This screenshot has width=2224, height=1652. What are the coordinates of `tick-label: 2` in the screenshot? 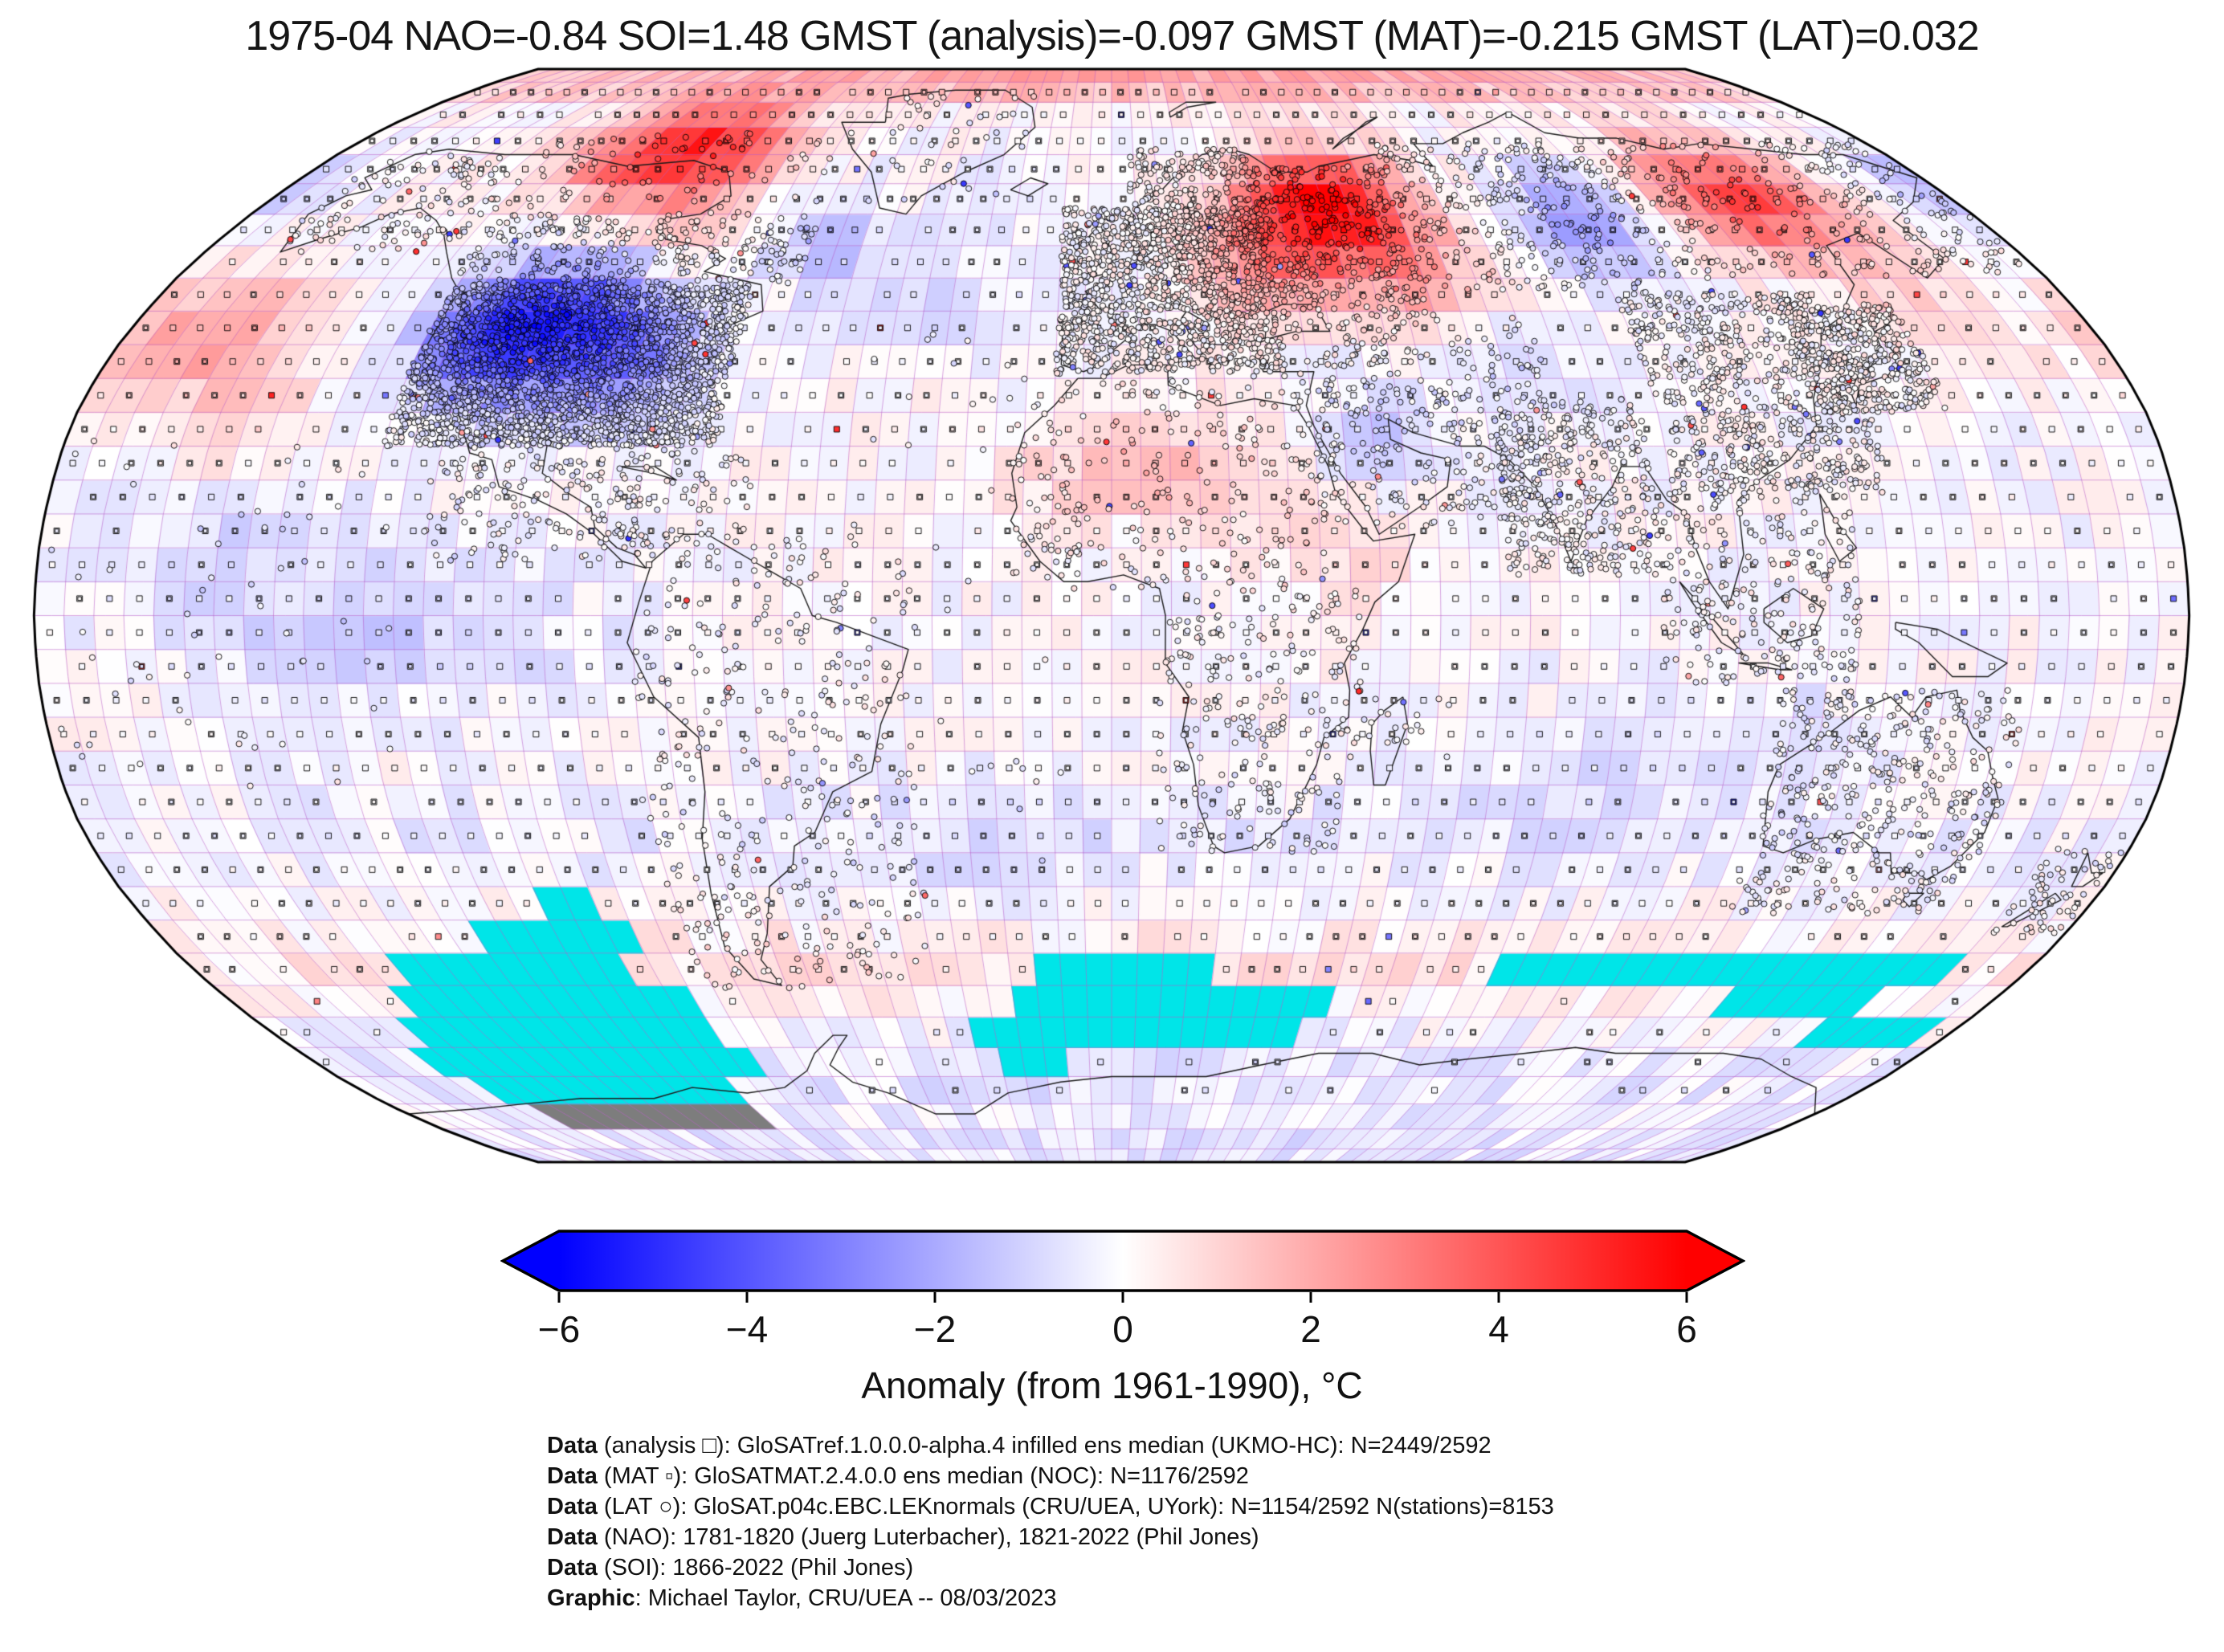 It's located at (1310, 1329).